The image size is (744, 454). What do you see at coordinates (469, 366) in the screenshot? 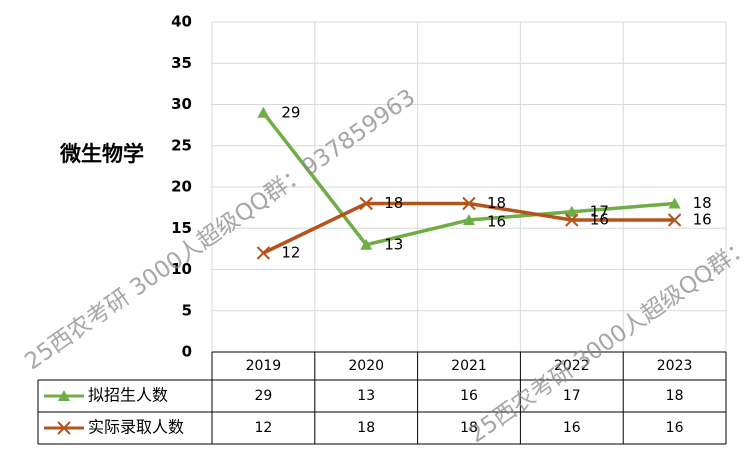
I see `x-tick-label: 2021` at bounding box center [469, 366].